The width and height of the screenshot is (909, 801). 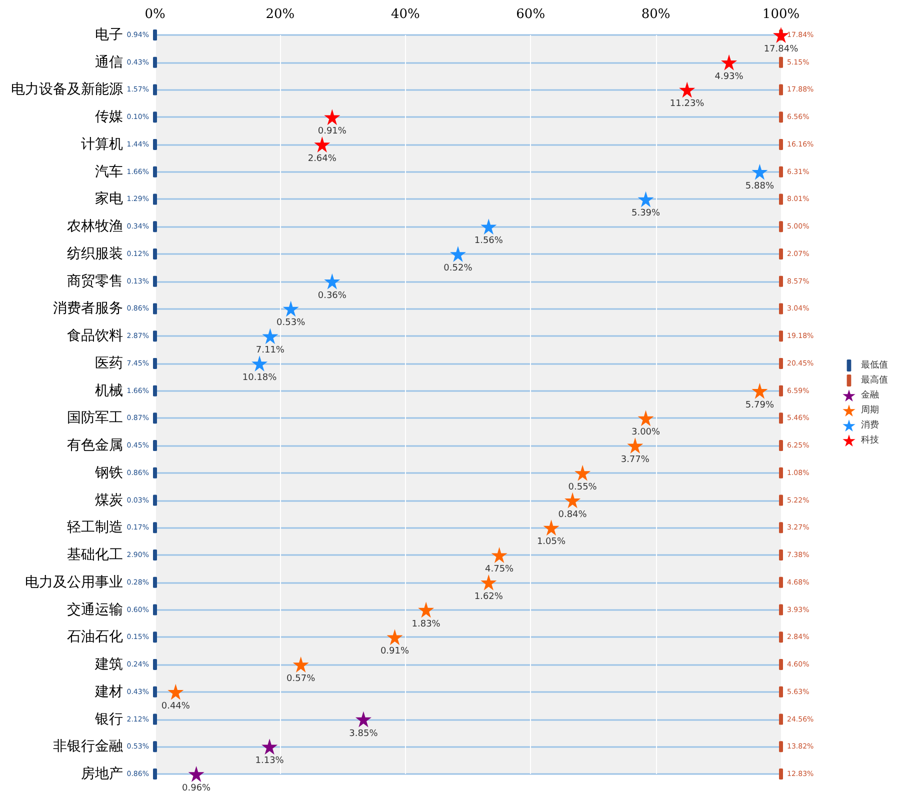 I want to click on y-tick-label: 通信, so click(x=109, y=62).